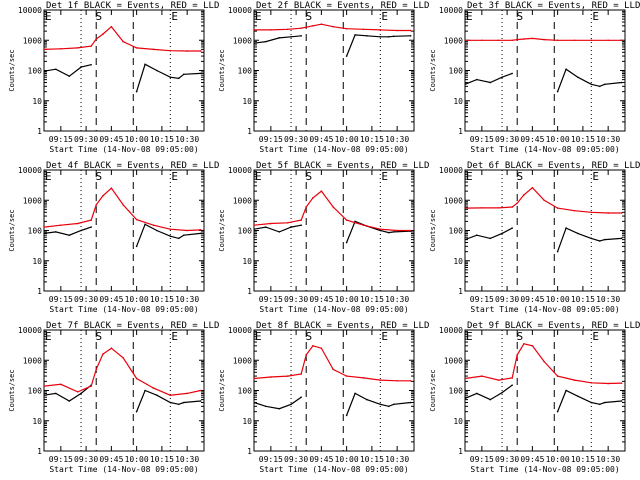 This screenshot has height=480, width=640. Describe the element at coordinates (460, 451) in the screenshot. I see `y-tick-label: 1` at that location.